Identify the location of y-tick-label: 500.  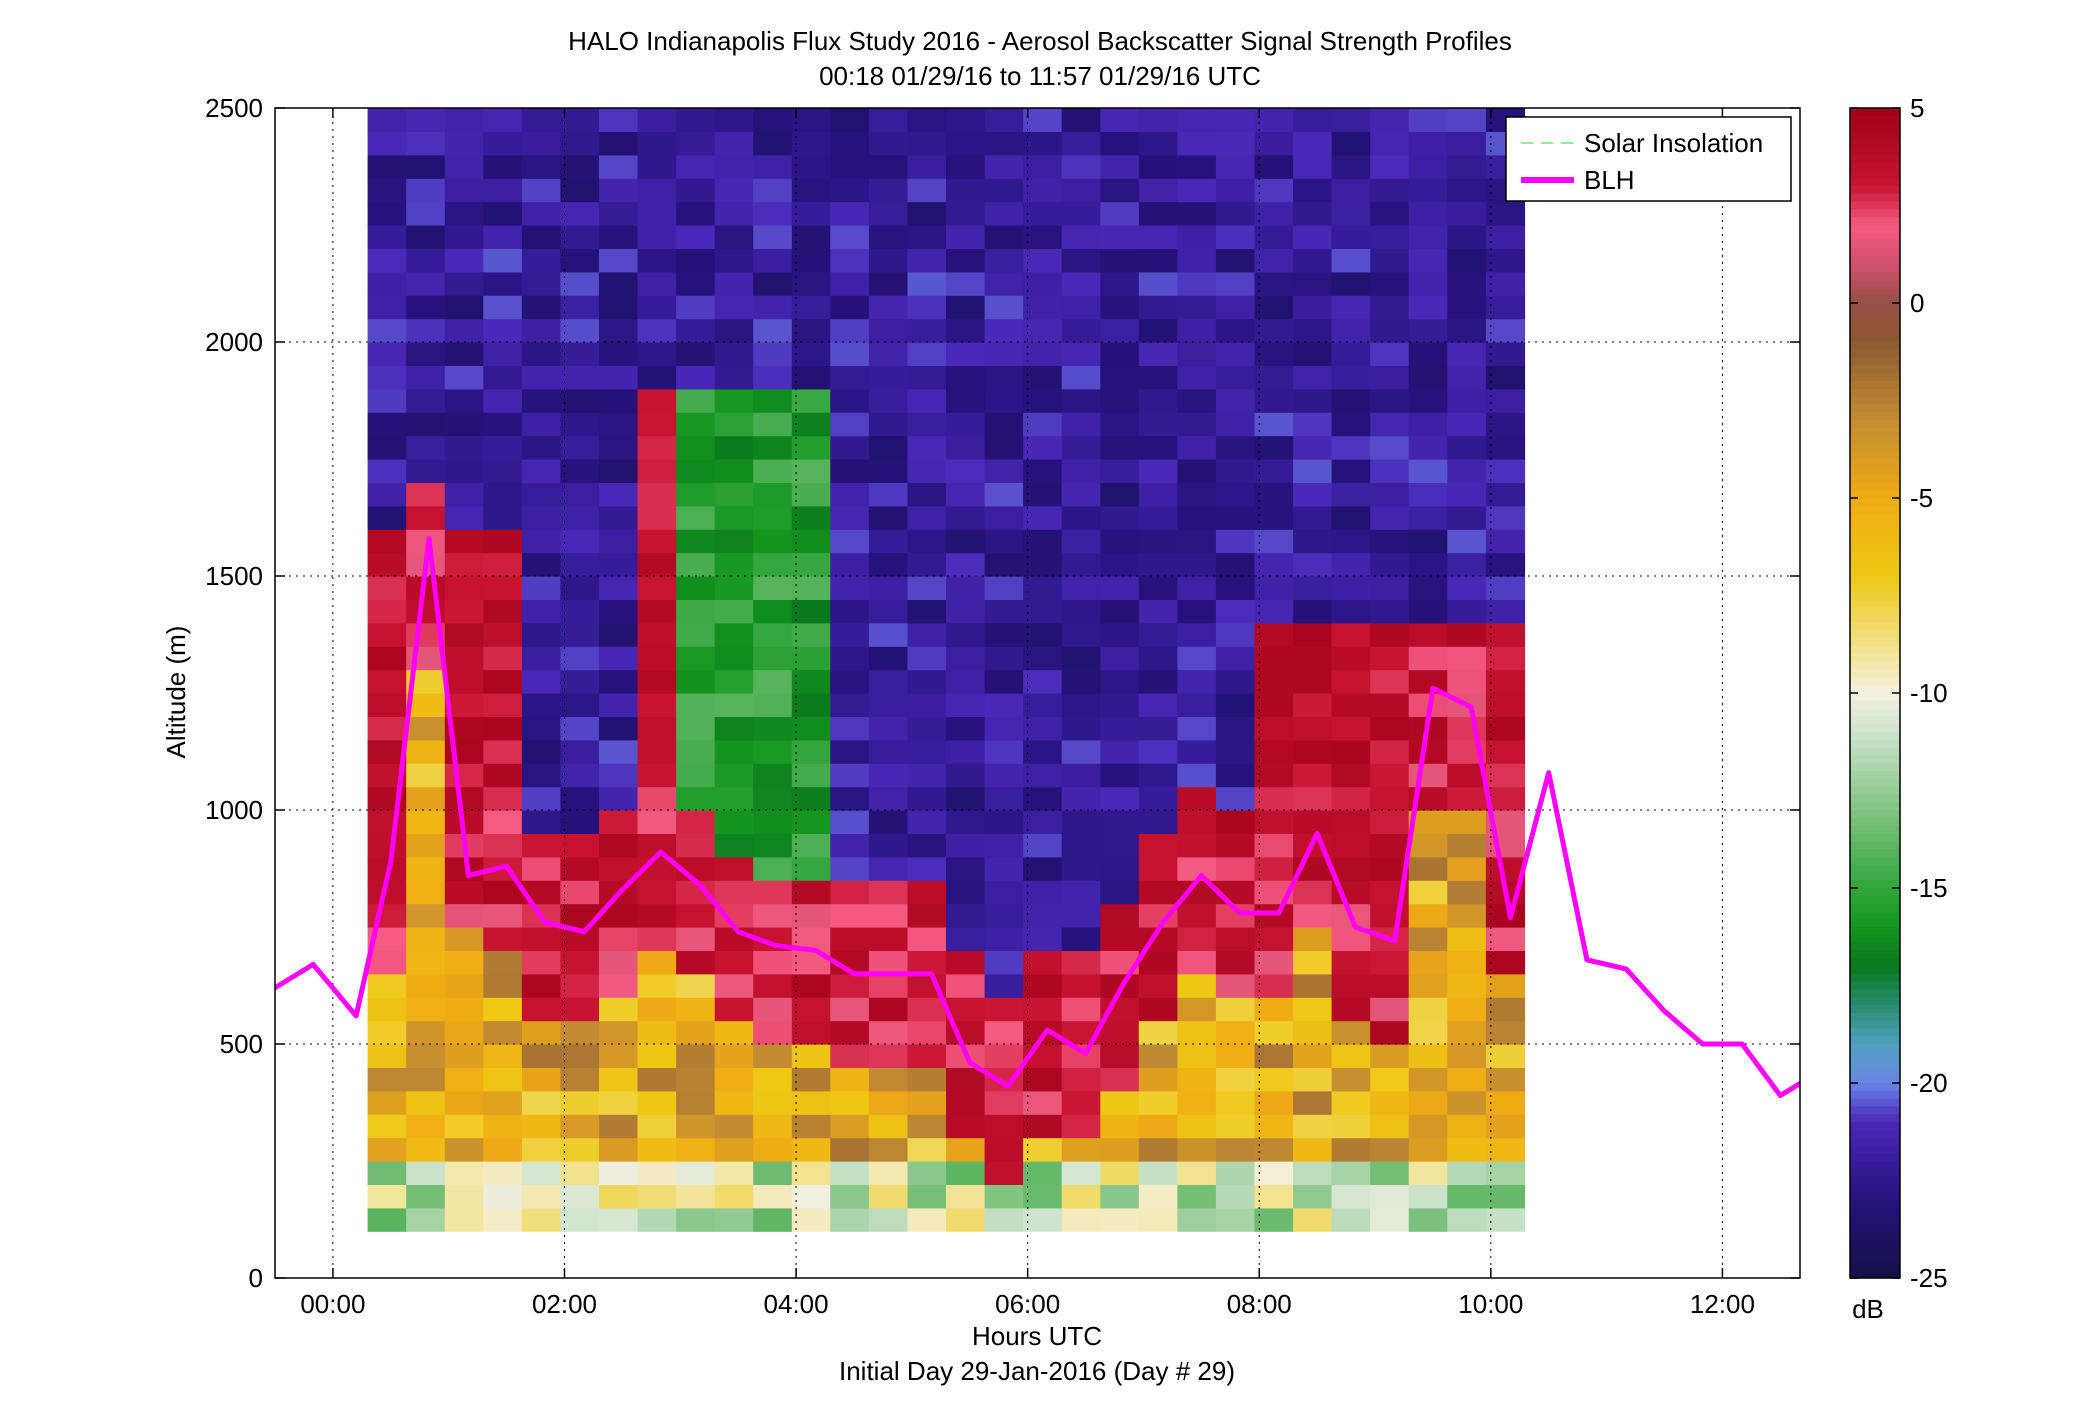
(241, 1044).